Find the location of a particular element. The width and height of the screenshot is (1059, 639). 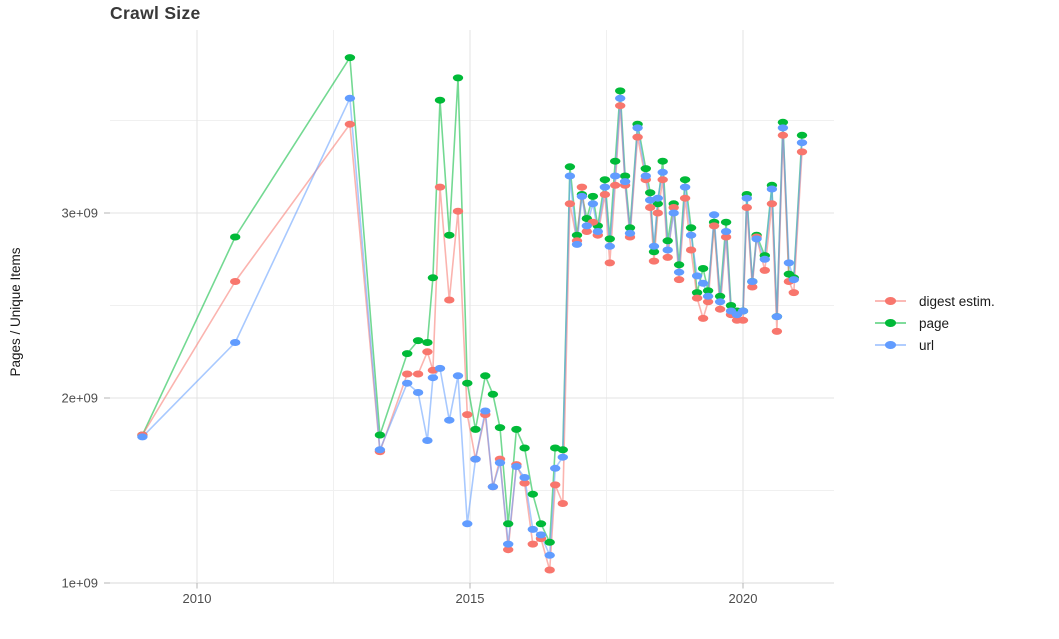

legend-key-digest is located at coordinates (890, 301).